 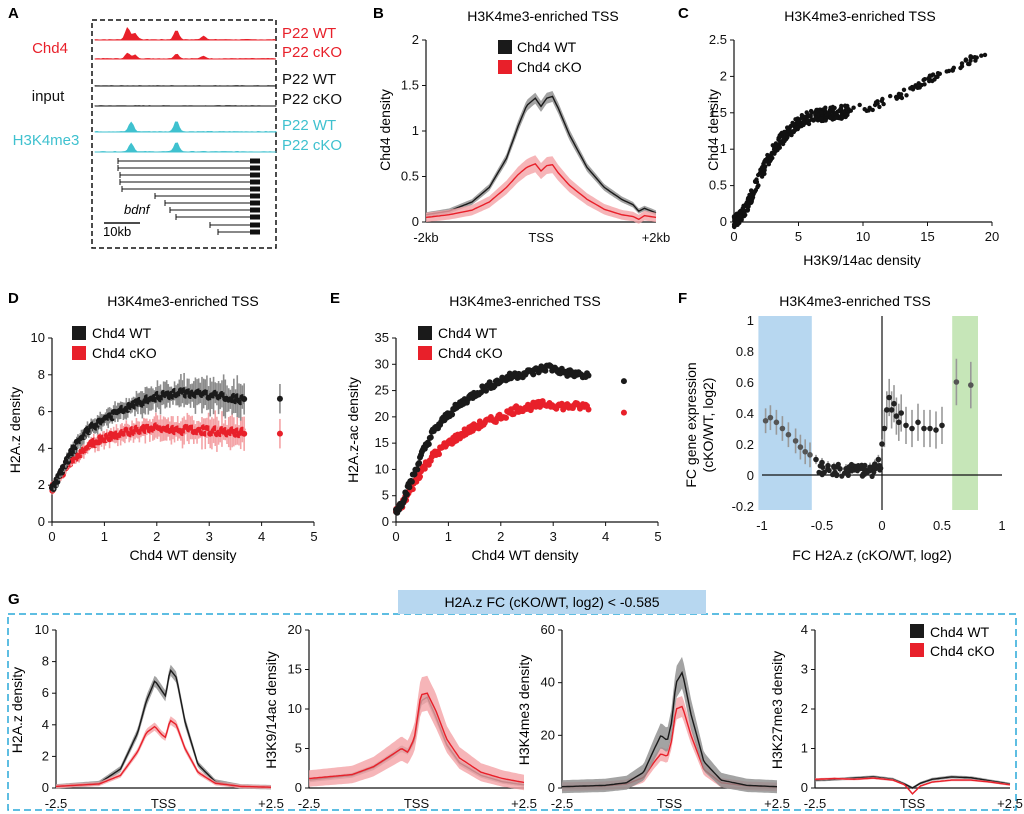 I want to click on wt-profile-line, so click(x=541, y=155).